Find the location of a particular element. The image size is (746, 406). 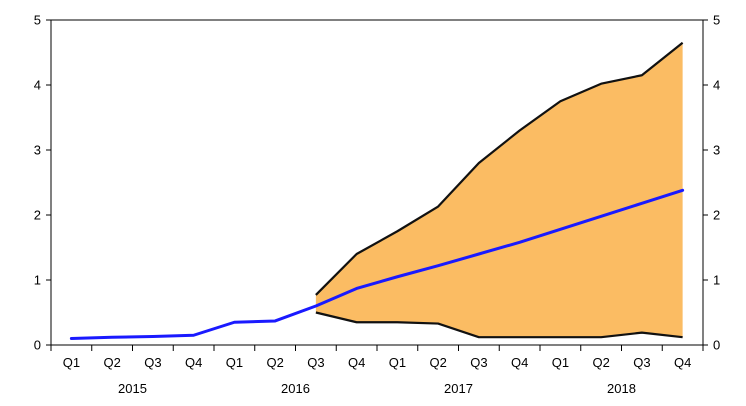

y-left-tick-label: 1 is located at coordinates (37, 280).